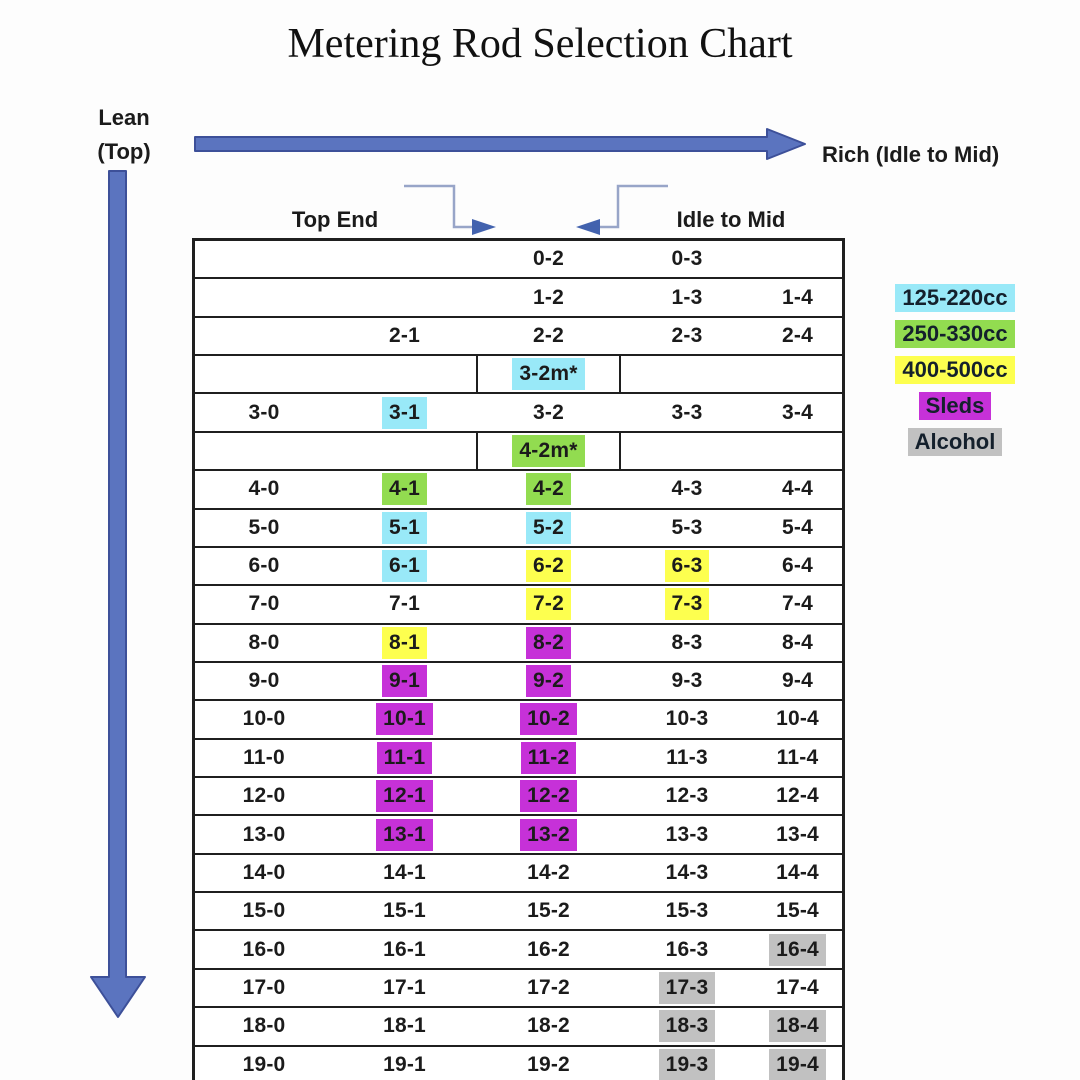 Image resolution: width=1080 pixels, height=1080 pixels. Describe the element at coordinates (955, 370) in the screenshot. I see `legend-item-yellow: 400-500cc` at that location.